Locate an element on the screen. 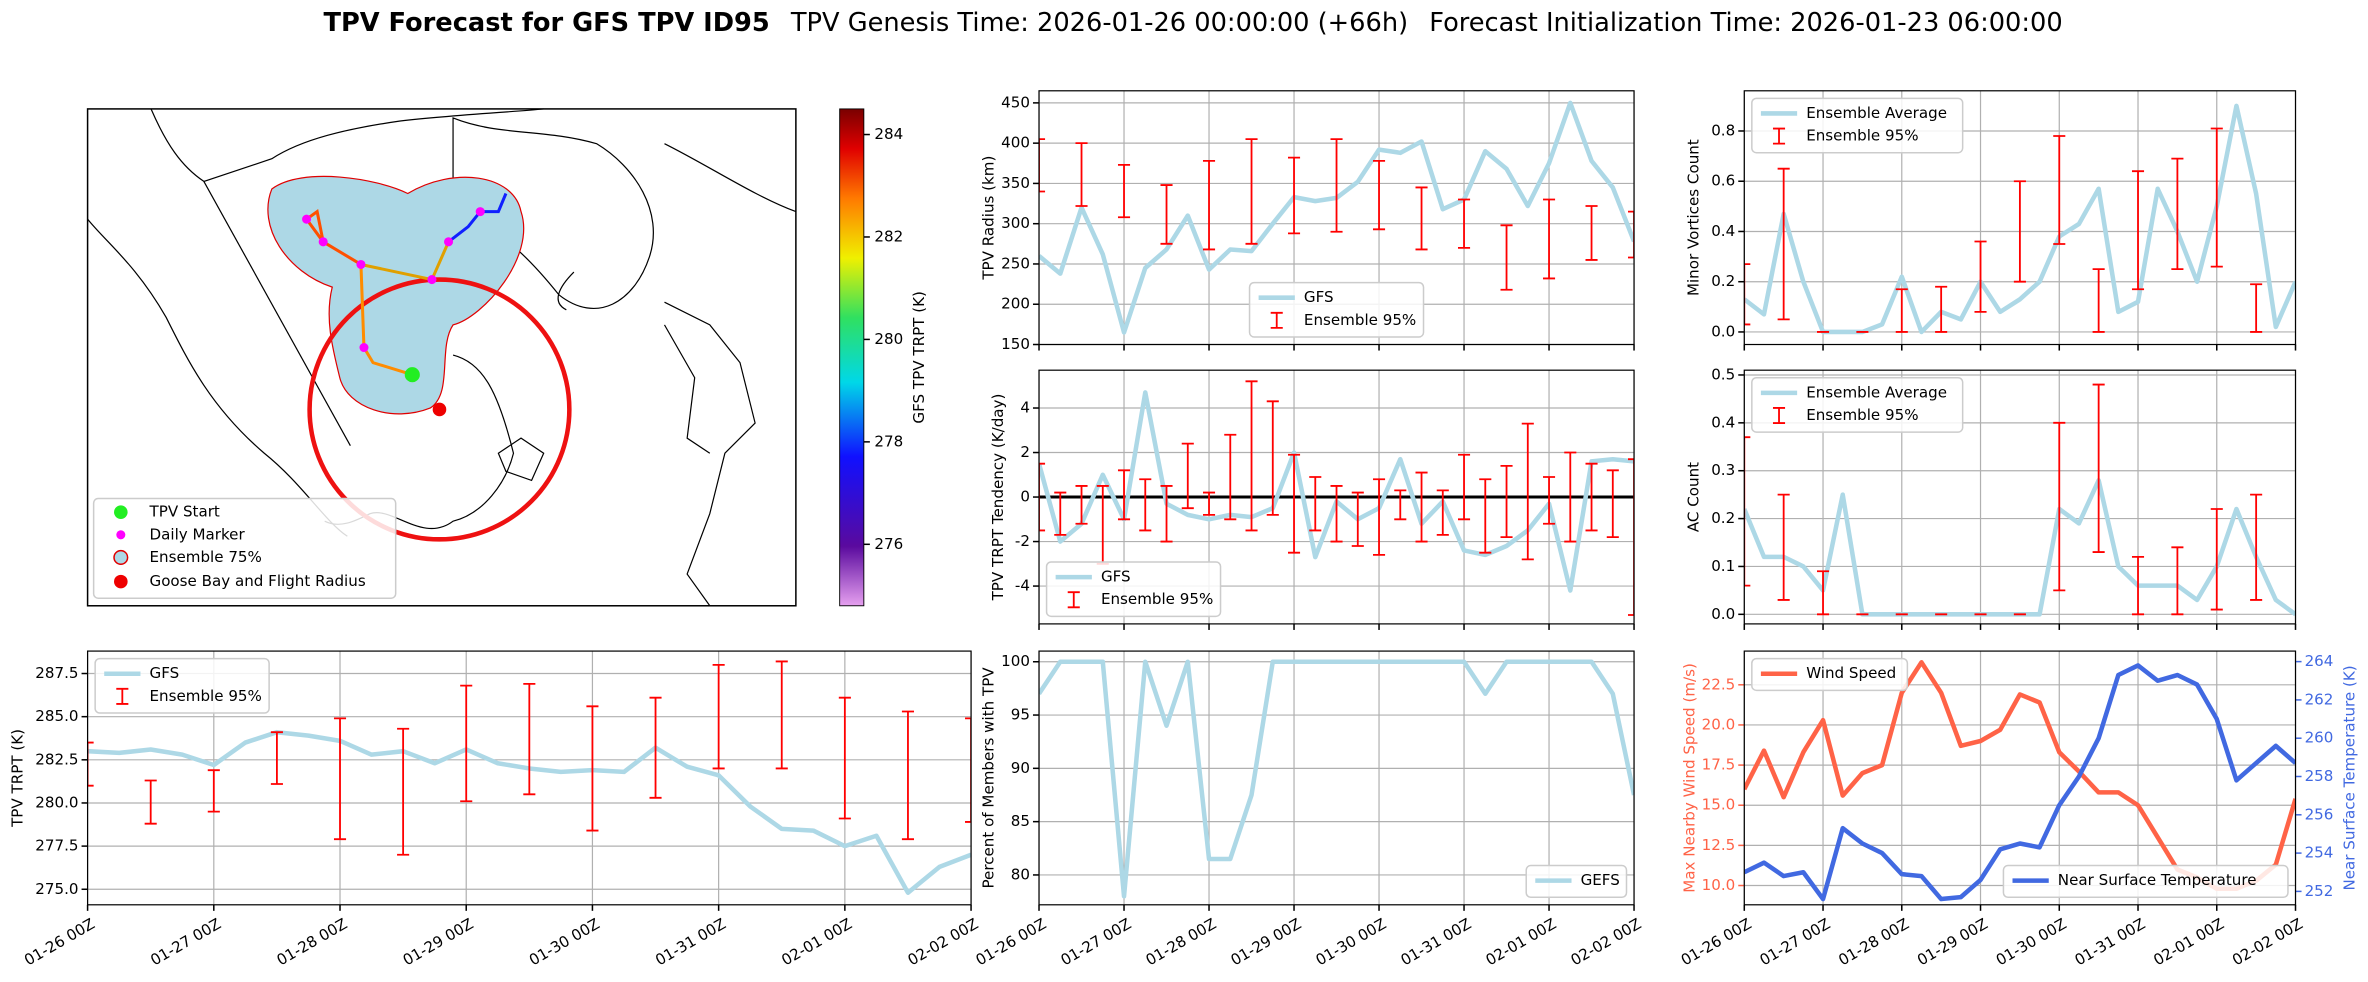  y-tick-label: 285.0 is located at coordinates (56, 716).